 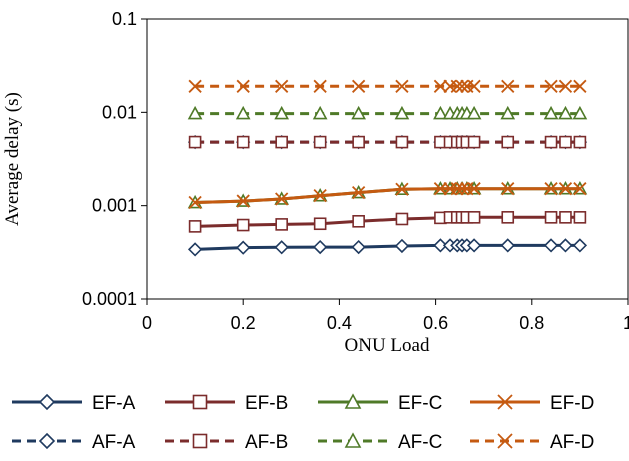 What do you see at coordinates (353, 440) in the screenshot?
I see `triangle-marker` at bounding box center [353, 440].